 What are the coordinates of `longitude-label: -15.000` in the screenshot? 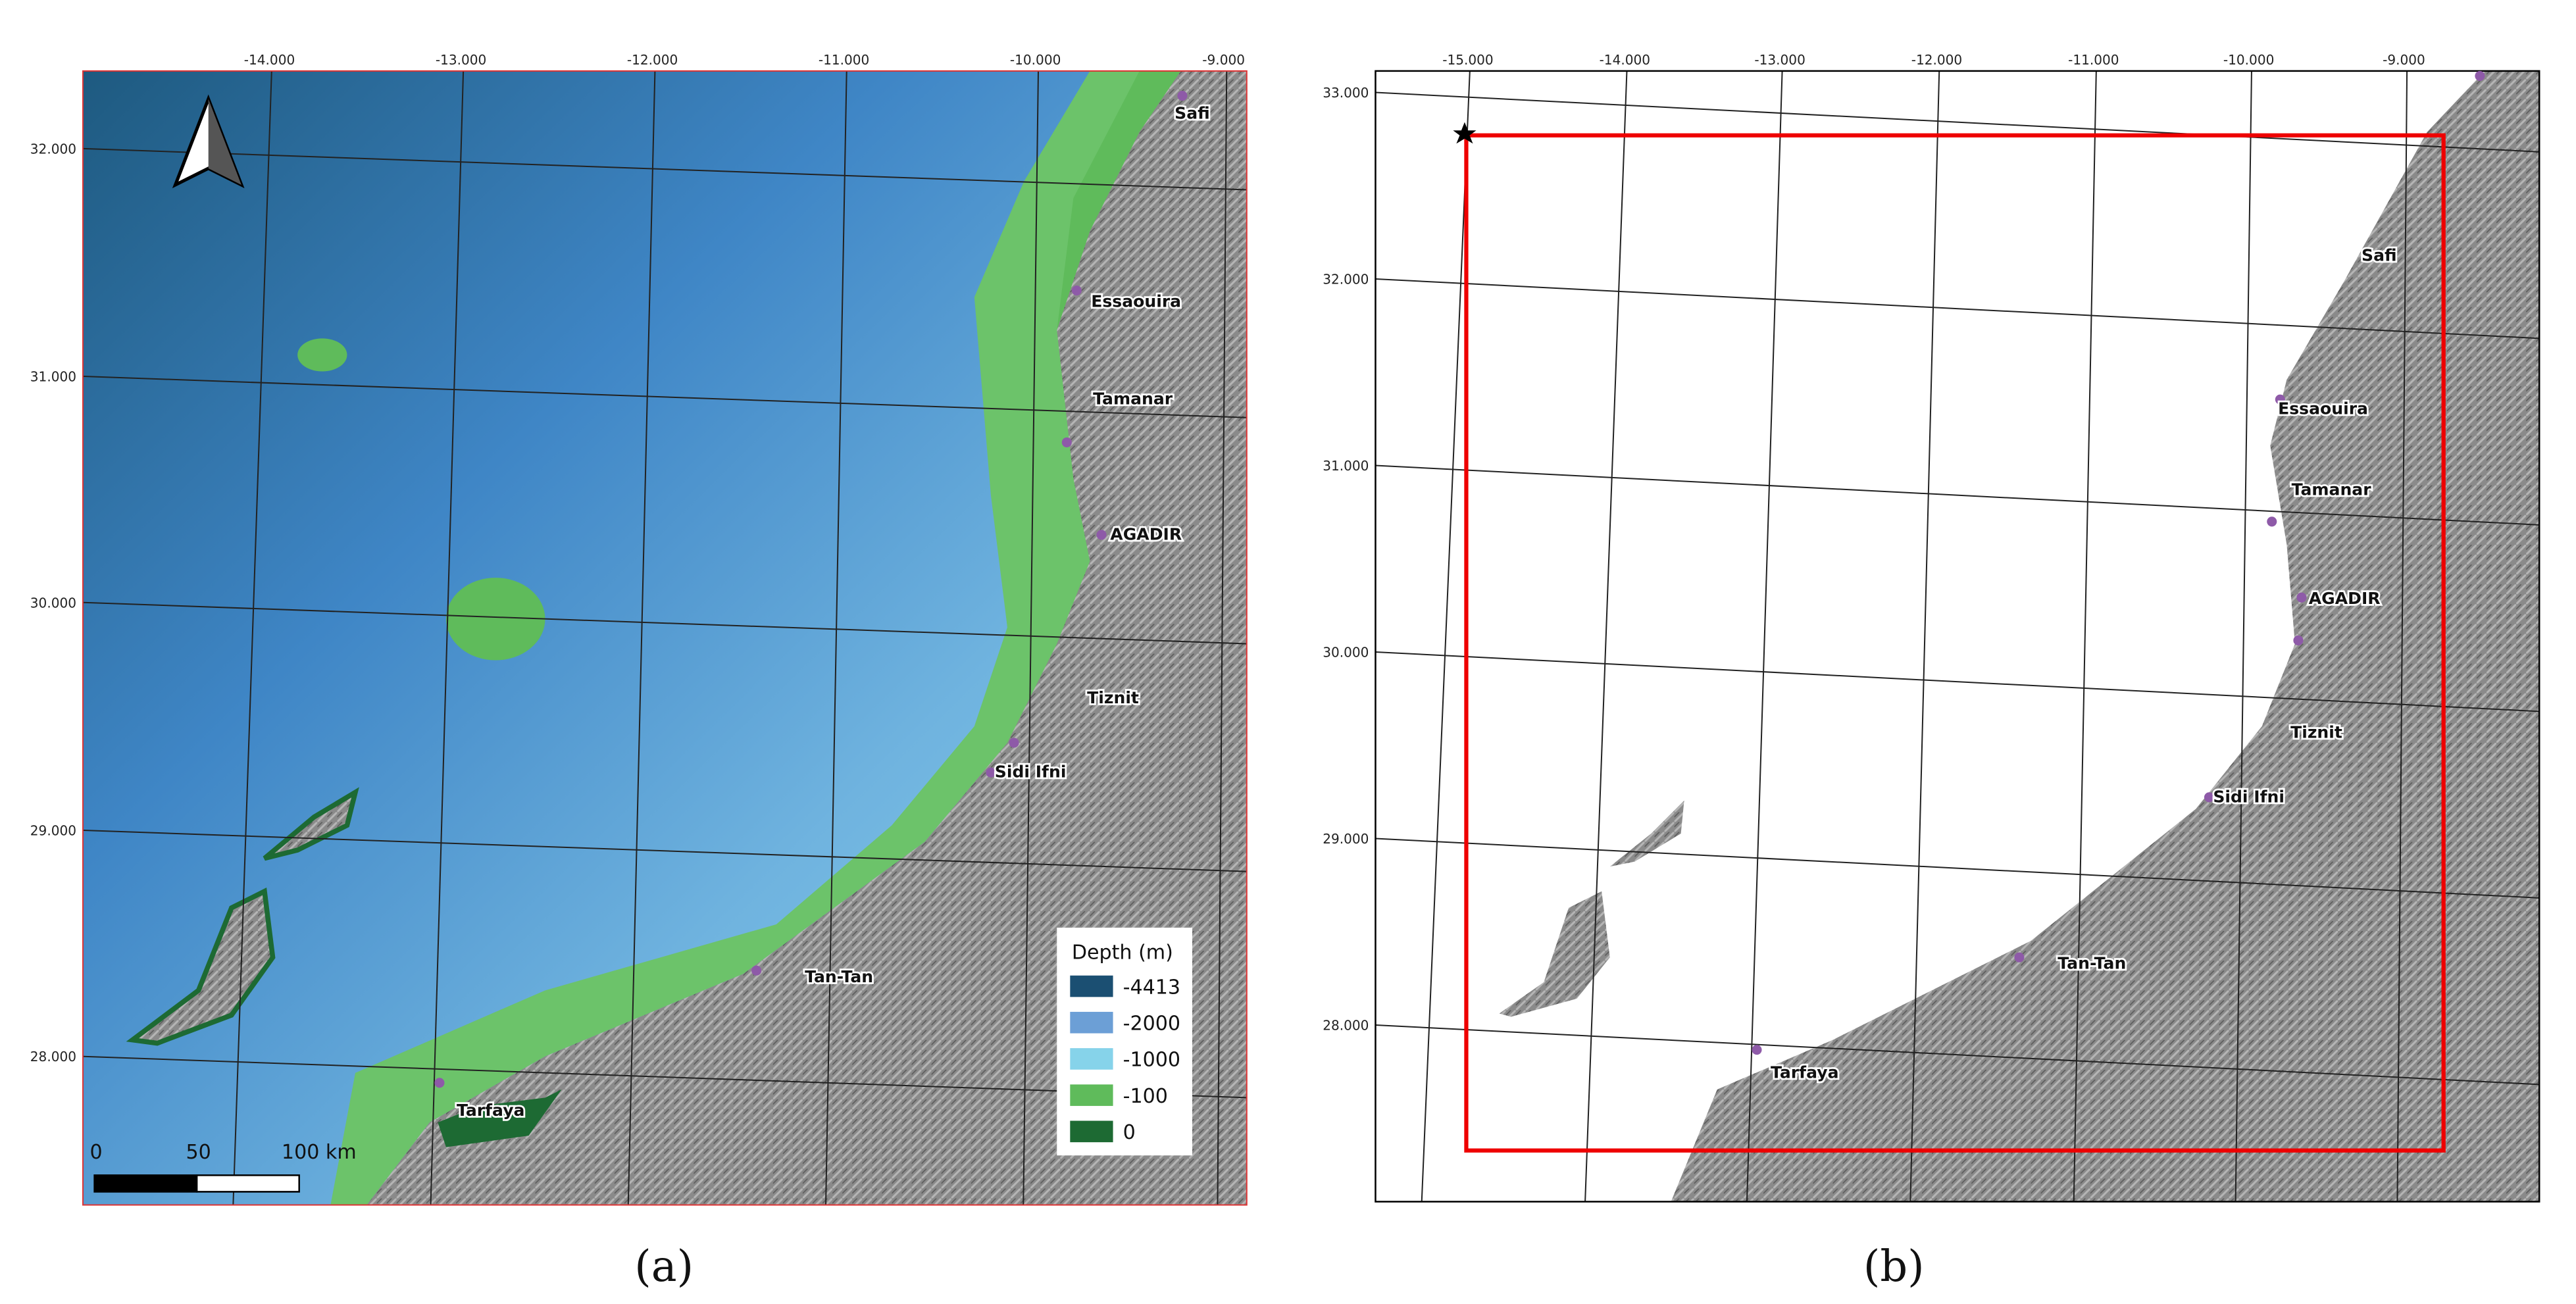 It's located at (1467, 60).